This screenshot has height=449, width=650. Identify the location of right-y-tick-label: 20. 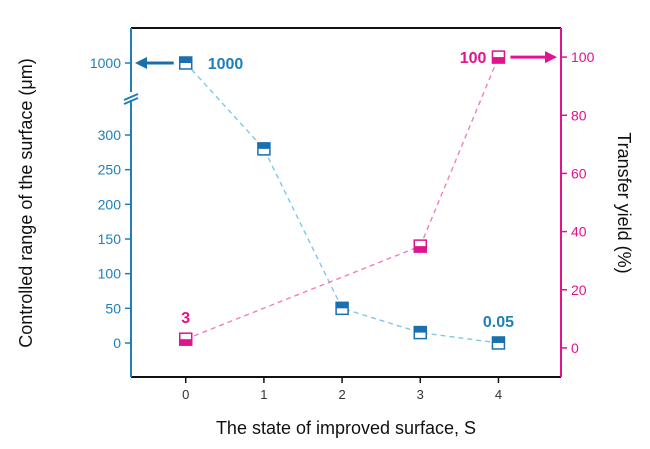
(579, 290).